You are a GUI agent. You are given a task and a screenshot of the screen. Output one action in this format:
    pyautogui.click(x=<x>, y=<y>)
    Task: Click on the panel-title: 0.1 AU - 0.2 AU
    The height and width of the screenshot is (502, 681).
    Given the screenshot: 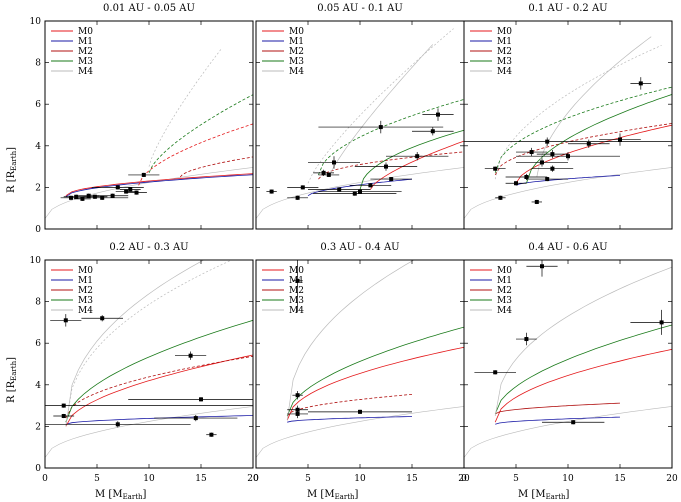 What is the action you would take?
    pyautogui.click(x=567, y=8)
    